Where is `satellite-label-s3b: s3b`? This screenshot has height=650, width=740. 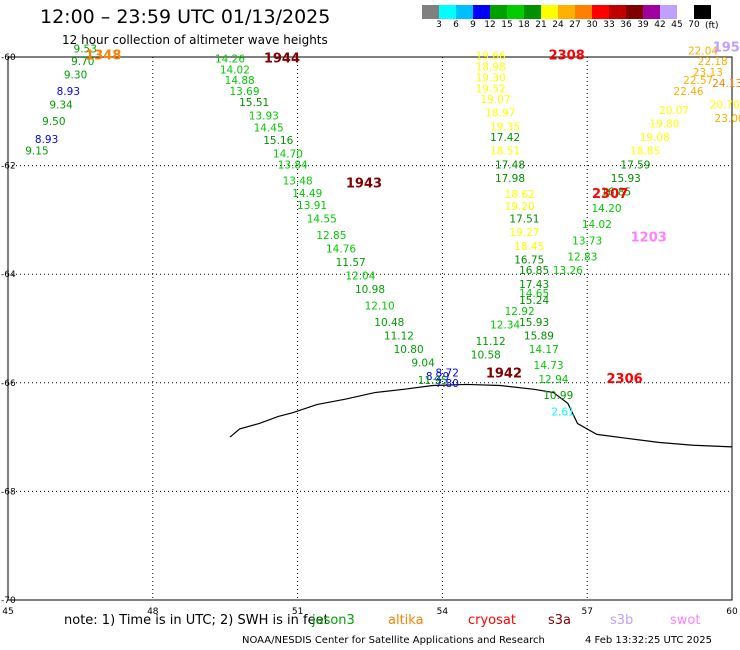 satellite-label-s3b: s3b is located at coordinates (622, 620).